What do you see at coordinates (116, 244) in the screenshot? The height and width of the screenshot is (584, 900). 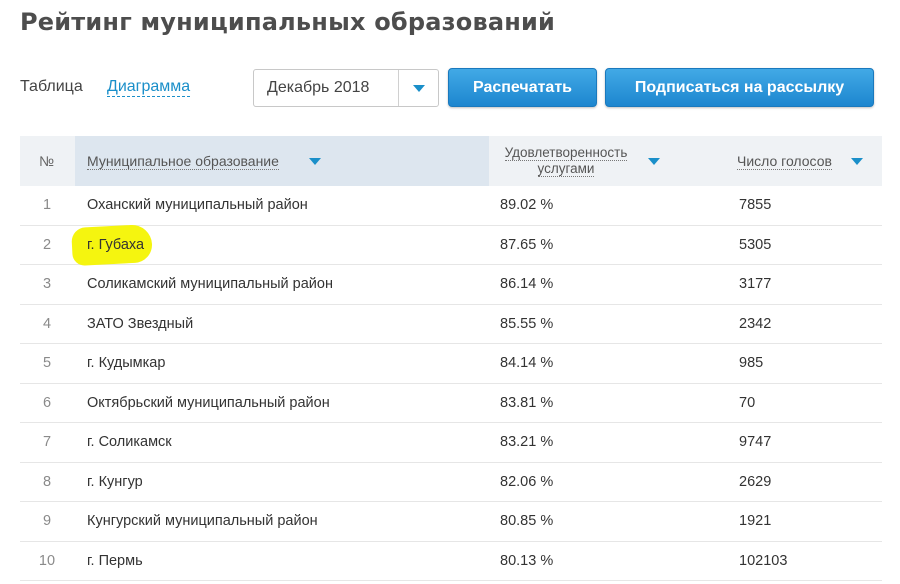 I see `row-municipality: г. Губаха` at bounding box center [116, 244].